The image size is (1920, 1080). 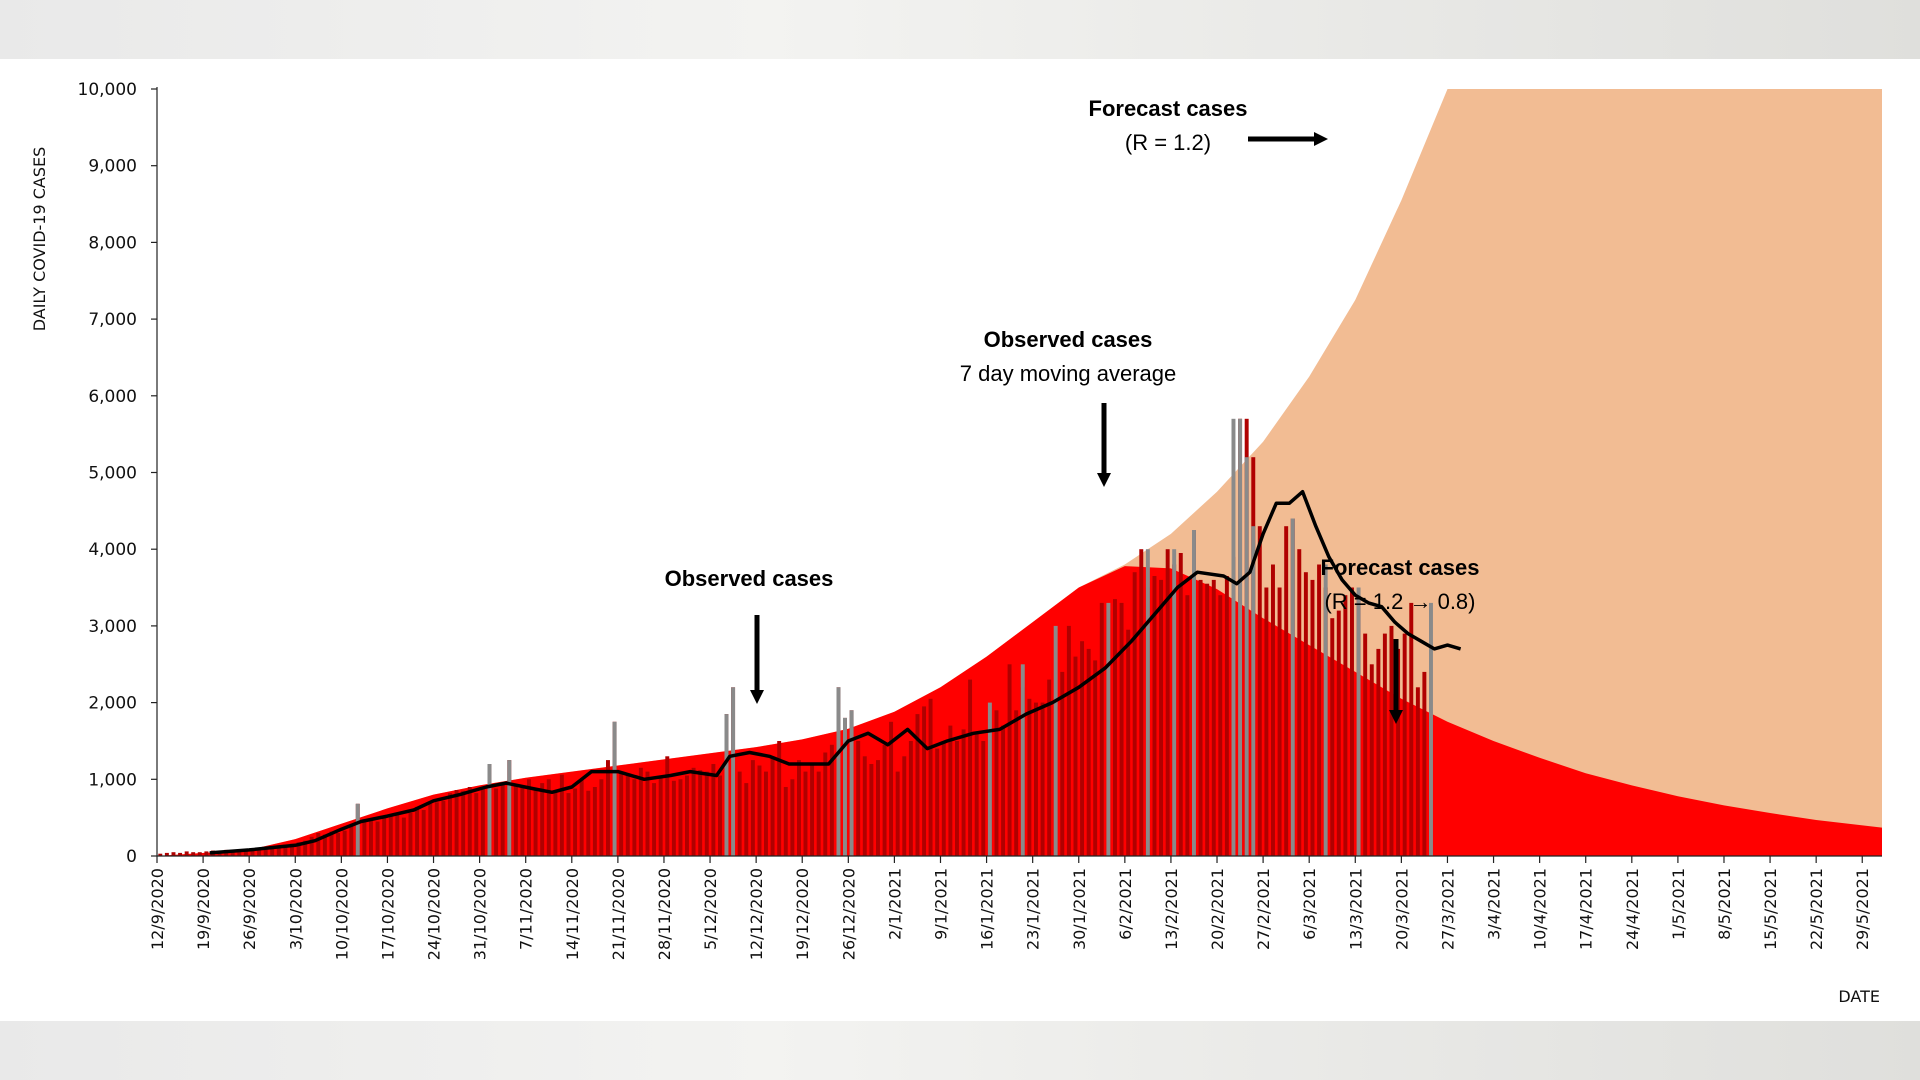 I want to click on x-tick-label: 19/9/2020, so click(x=203, y=909).